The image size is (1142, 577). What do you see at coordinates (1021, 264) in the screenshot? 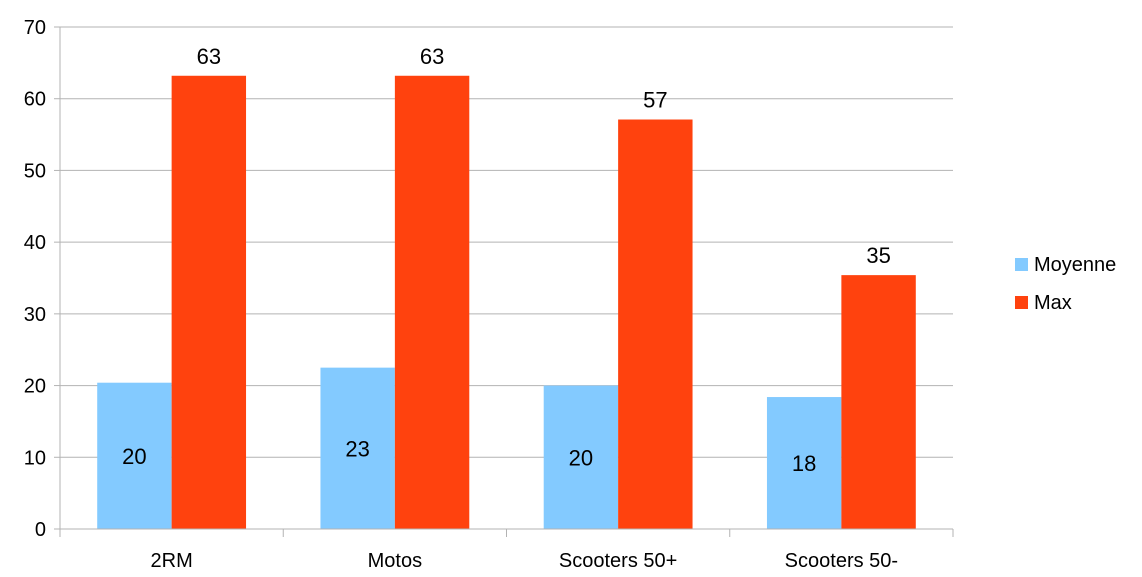
I see `legend-swatch-moyenne` at bounding box center [1021, 264].